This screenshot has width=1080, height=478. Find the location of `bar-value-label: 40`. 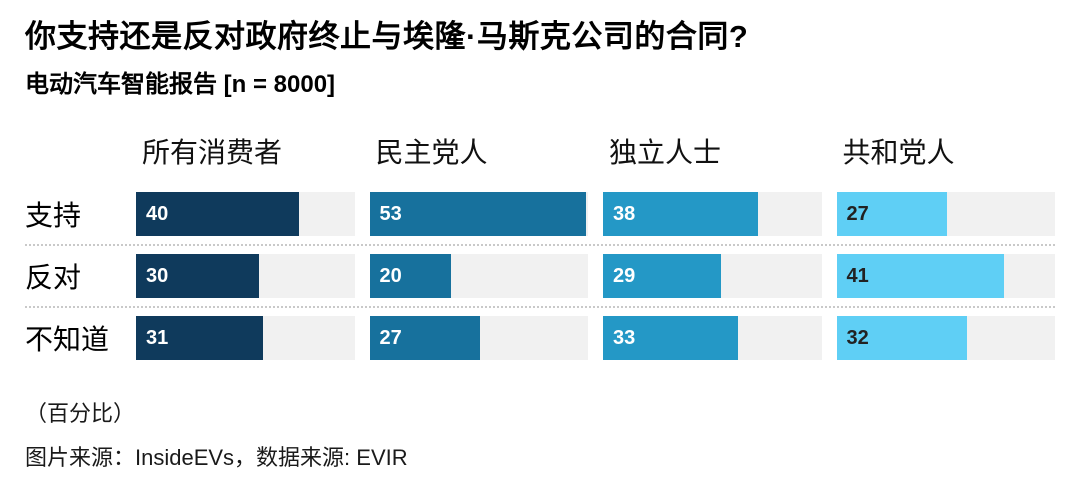

bar-value-label: 40 is located at coordinates (157, 214).